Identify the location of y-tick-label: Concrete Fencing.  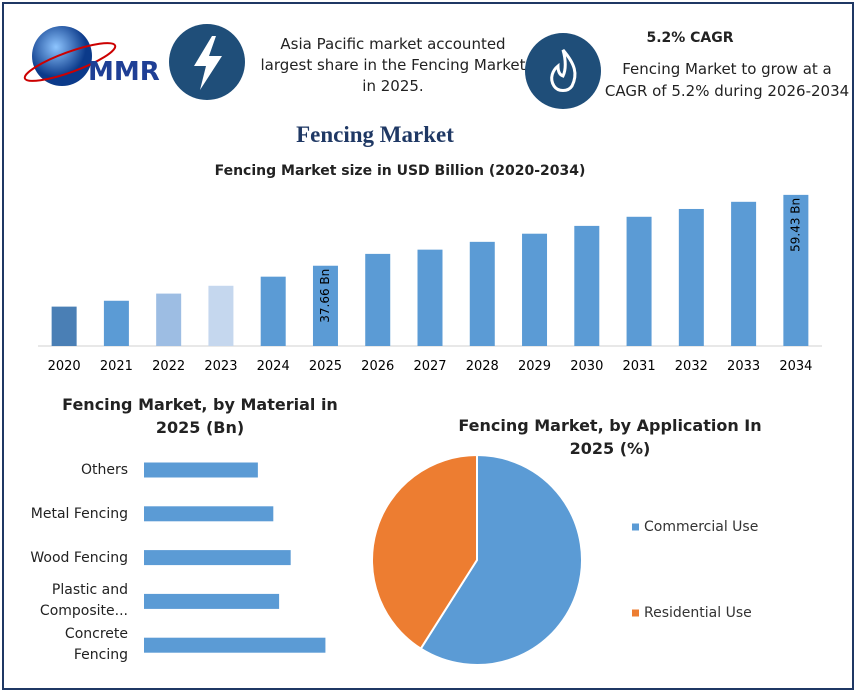
(96, 645).